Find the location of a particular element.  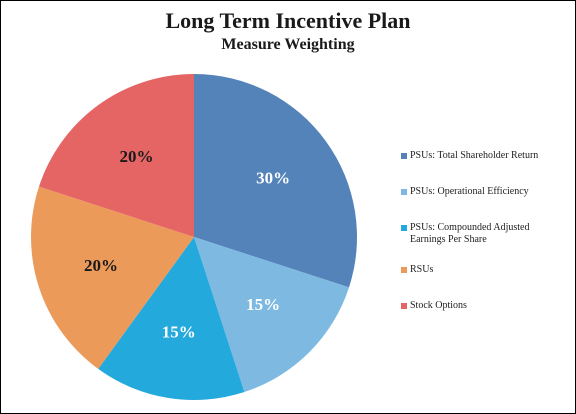

legend-label-tsr: PSUs: Total Shareholder Return is located at coordinates (474, 155).